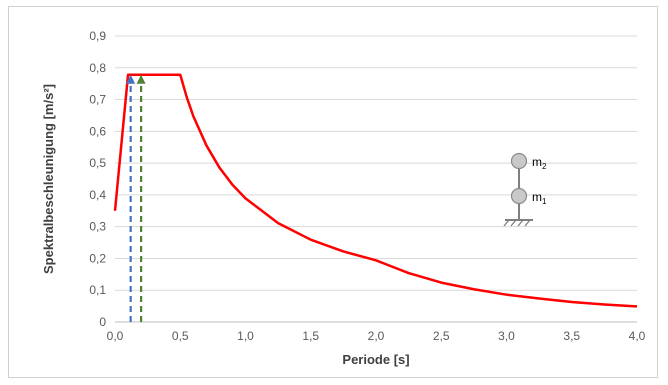 The height and width of the screenshot is (385, 668). Describe the element at coordinates (571, 336) in the screenshot. I see `x-tick-label: 3,5` at that location.